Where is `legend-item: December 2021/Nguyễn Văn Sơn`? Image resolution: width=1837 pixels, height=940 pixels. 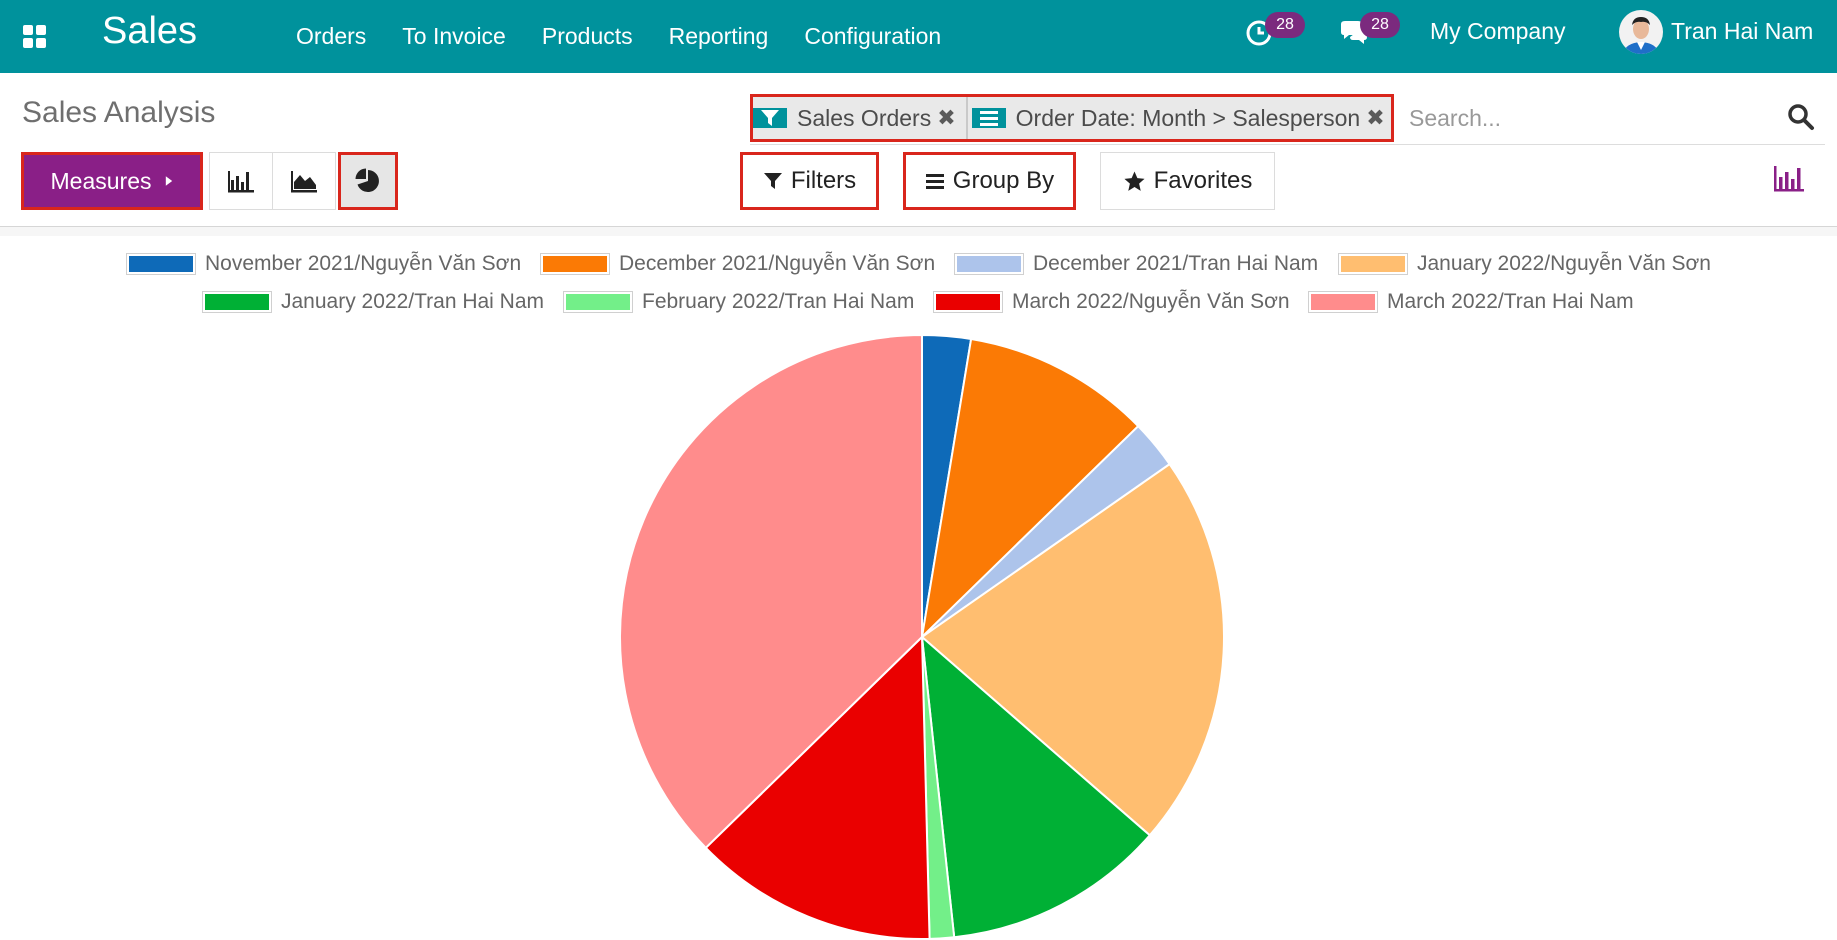 legend-item: December 2021/Nguyễn Văn Sơn is located at coordinates (738, 264).